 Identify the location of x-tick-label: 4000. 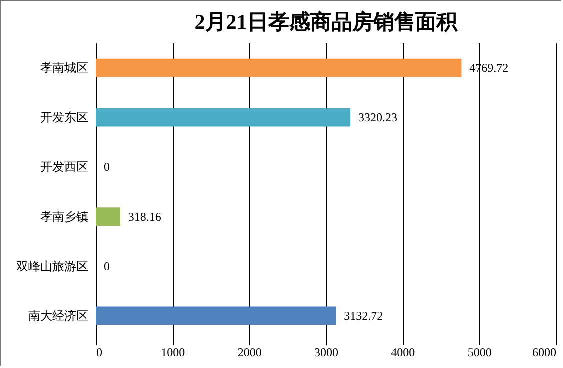
(403, 353).